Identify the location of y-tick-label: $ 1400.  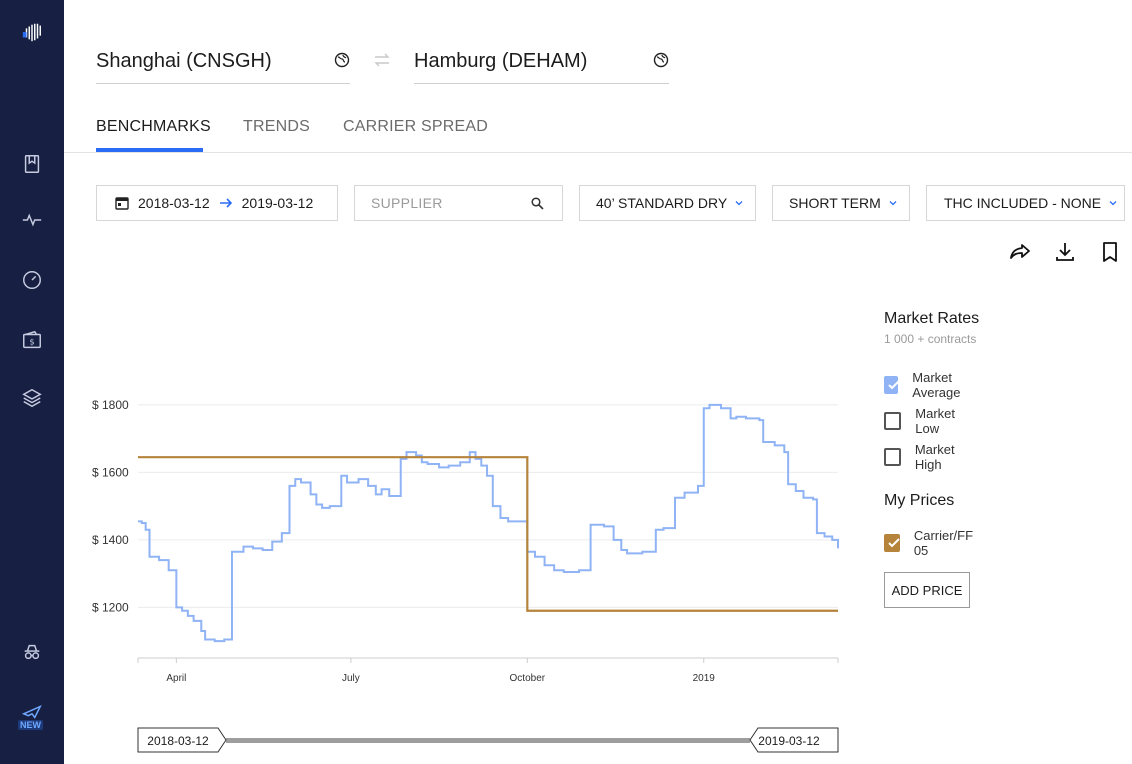
(110, 540).